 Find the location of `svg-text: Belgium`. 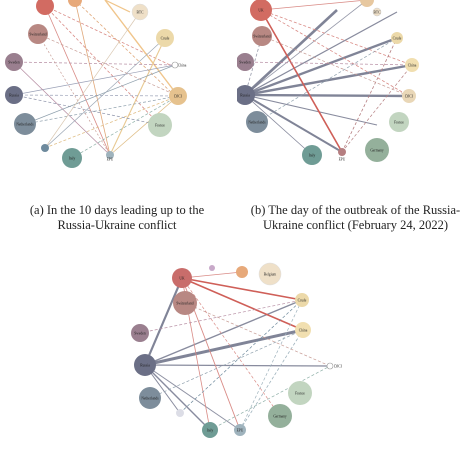

svg-text: Belgium is located at coordinates (270, 275).